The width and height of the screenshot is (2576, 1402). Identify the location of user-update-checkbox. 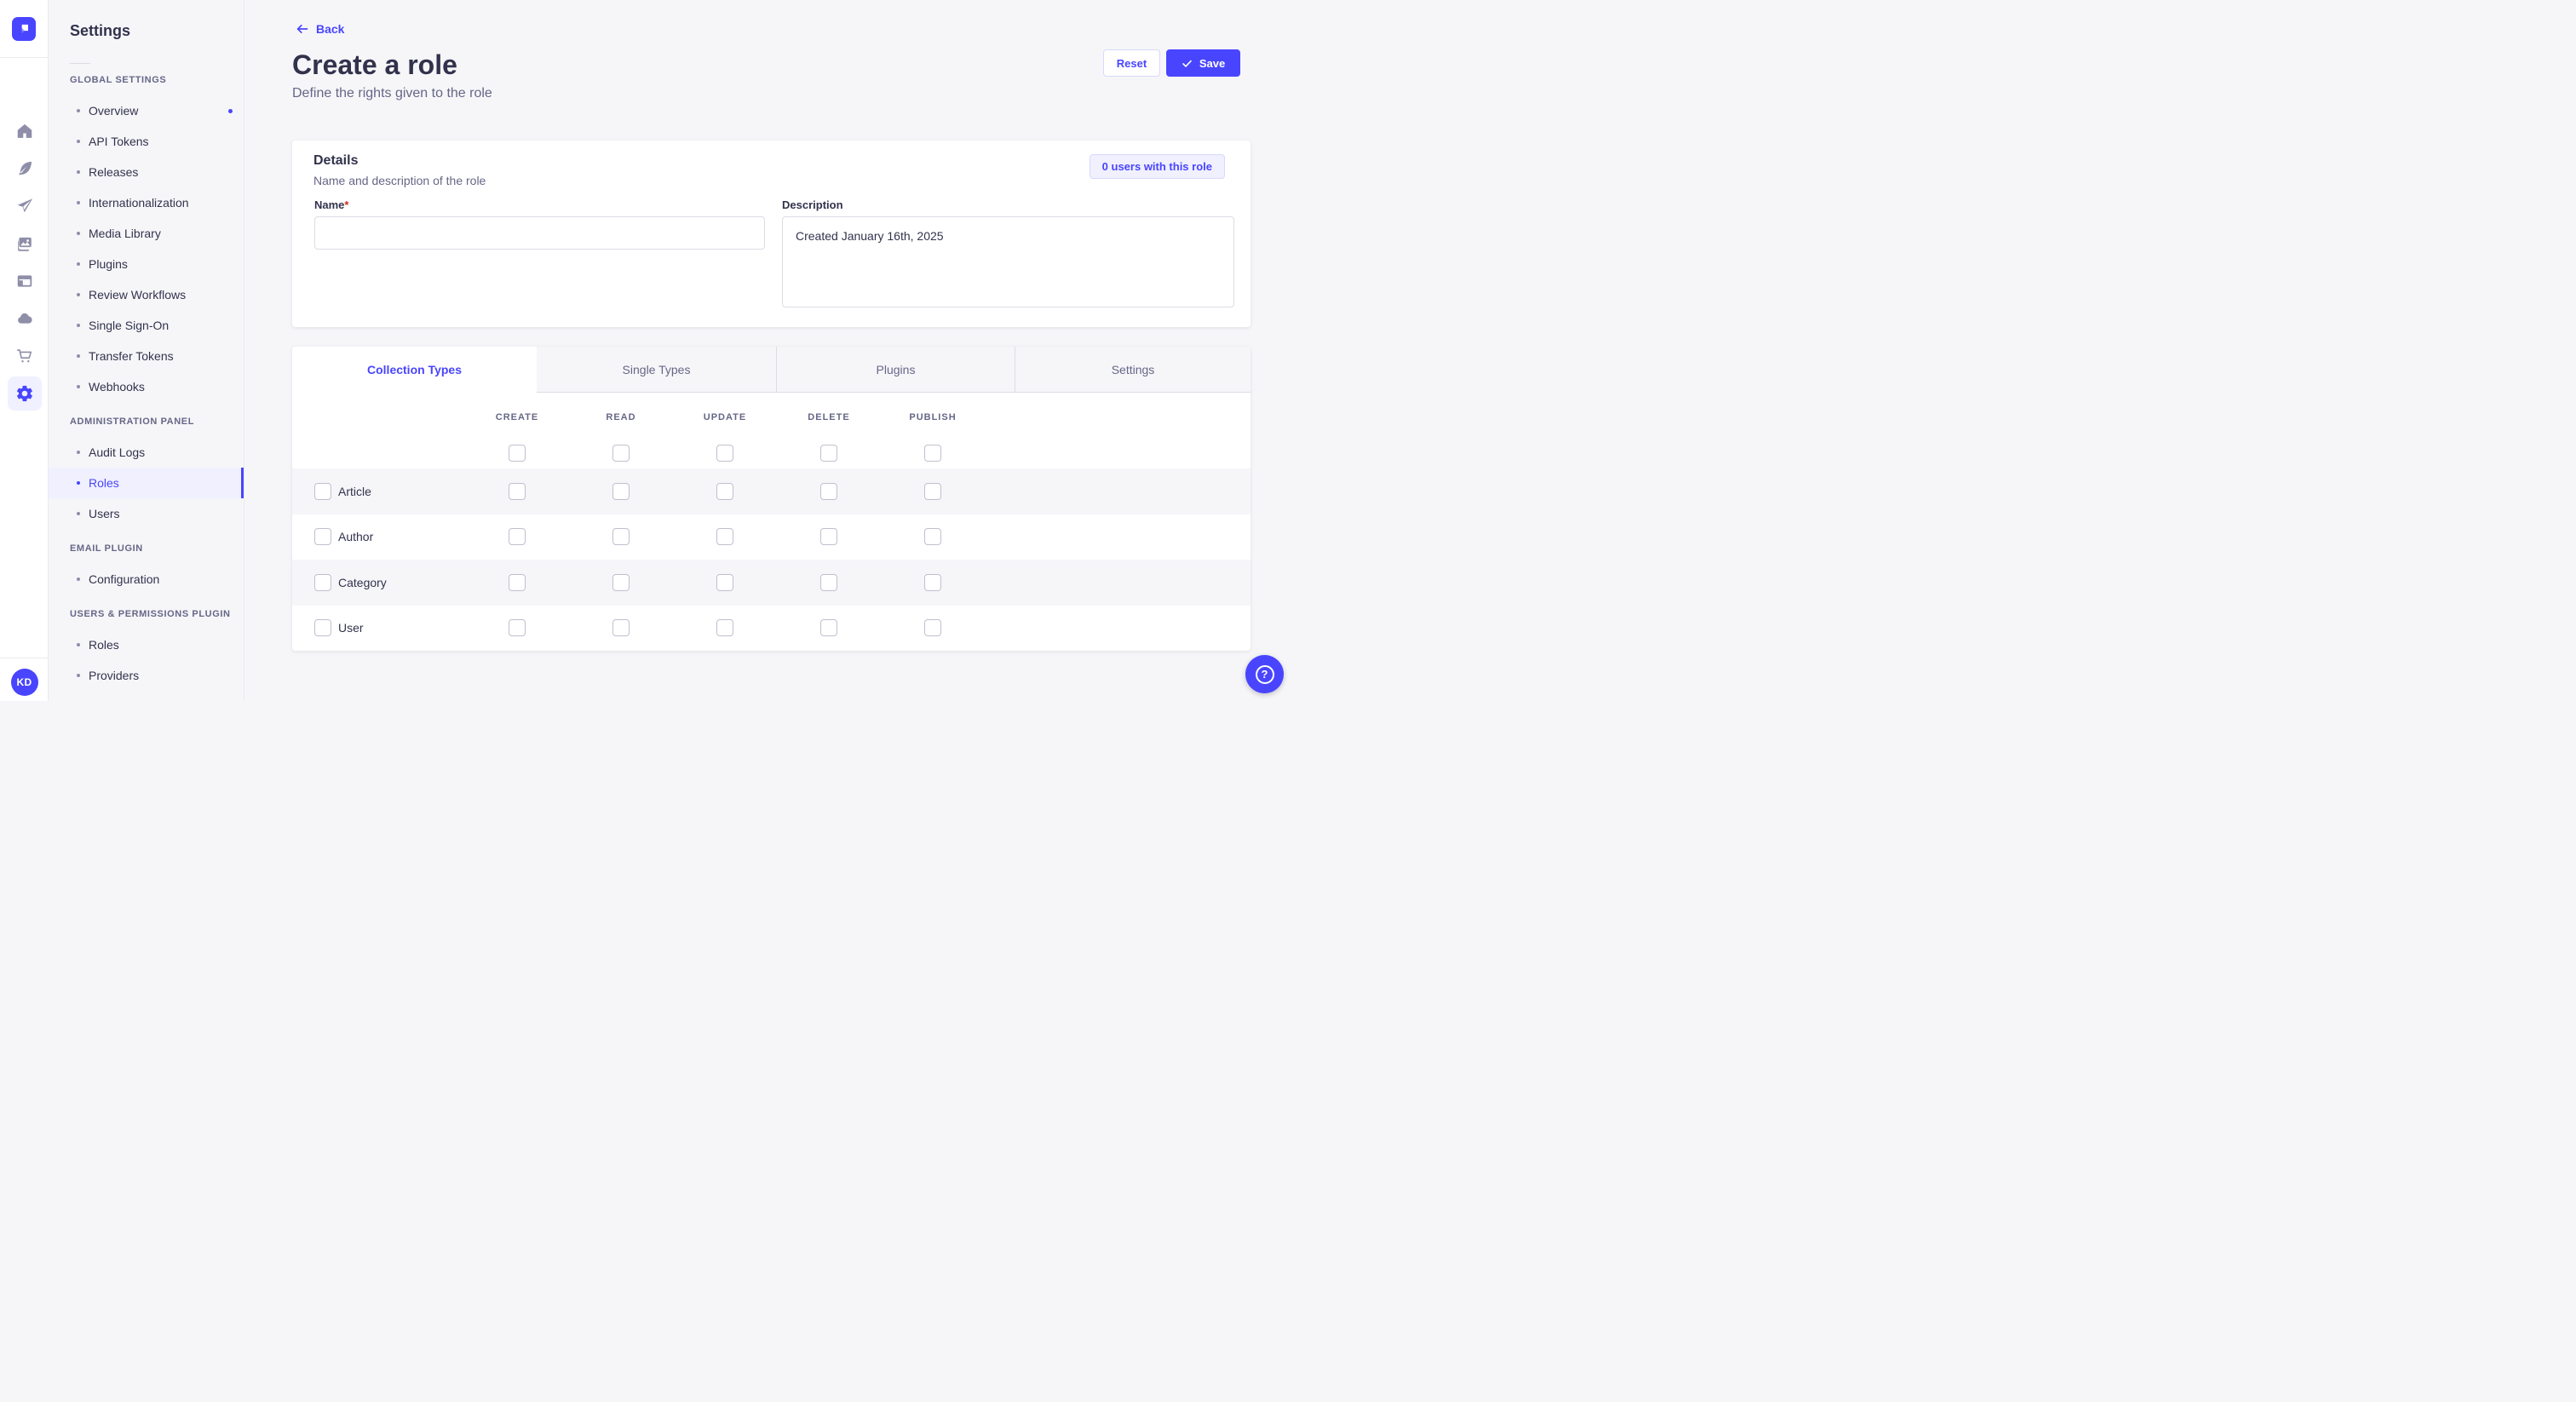
(725, 627).